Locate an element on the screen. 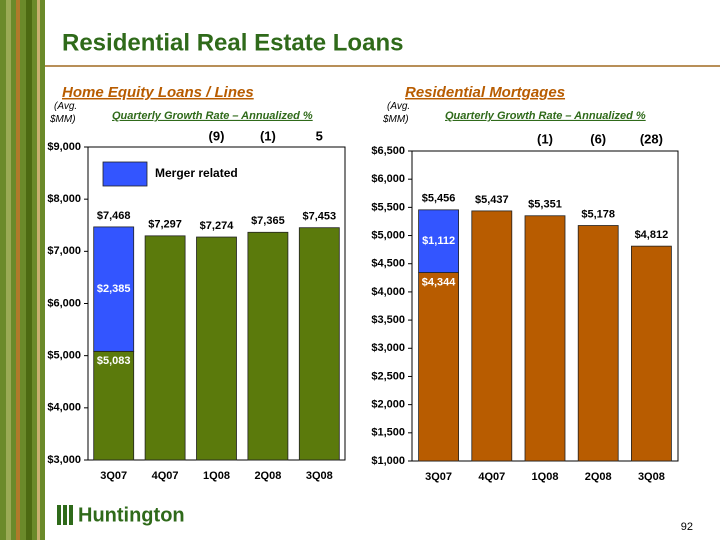  y-tick-label: $3,500 is located at coordinates (388, 320).